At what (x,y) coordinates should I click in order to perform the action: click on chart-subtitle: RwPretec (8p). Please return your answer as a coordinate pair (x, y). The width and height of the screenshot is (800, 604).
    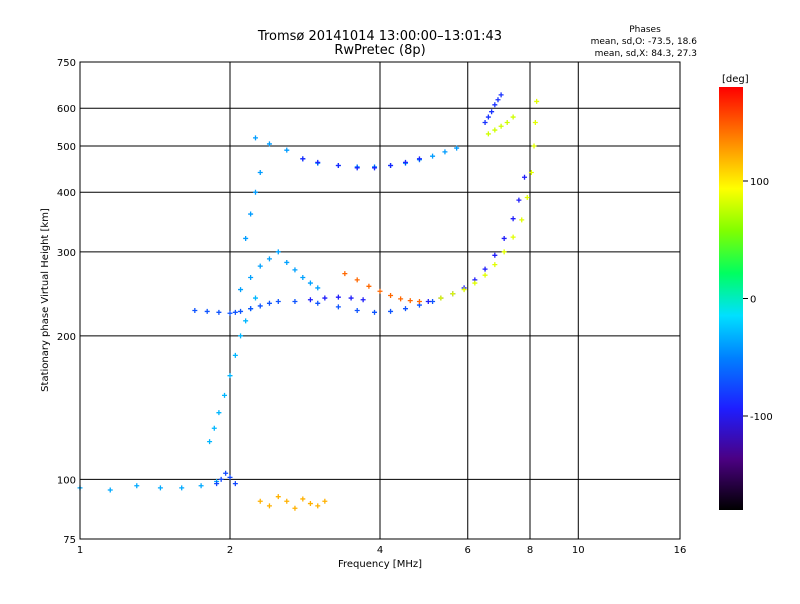
    Looking at the image, I should click on (379, 50).